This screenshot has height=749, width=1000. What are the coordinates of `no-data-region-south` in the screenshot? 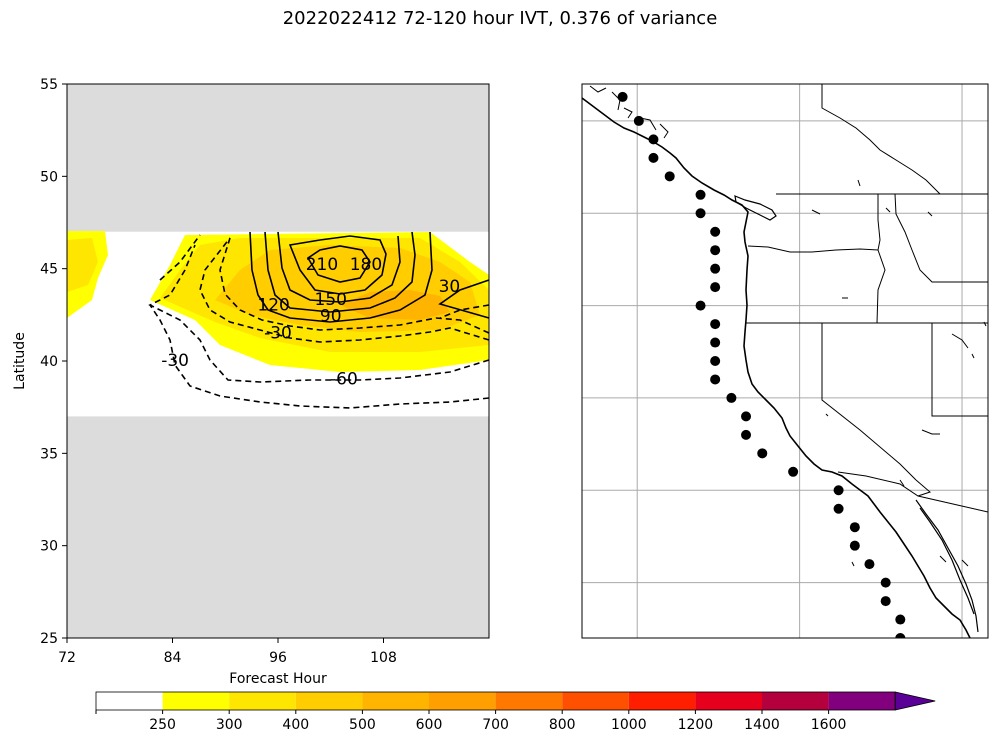 It's located at (278, 527).